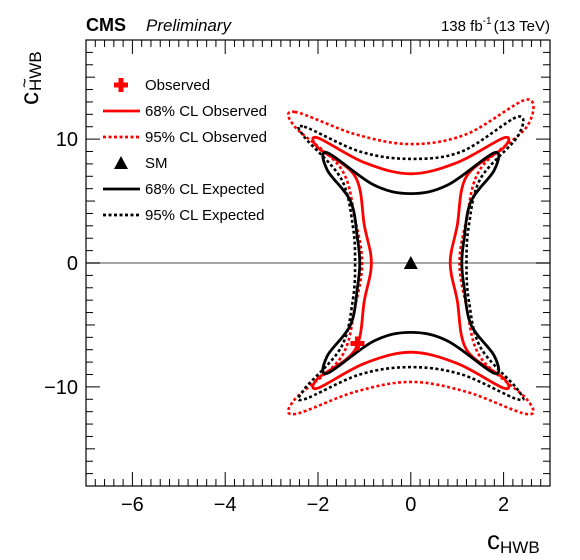  I want to click on legend-cross-icon, so click(121, 85).